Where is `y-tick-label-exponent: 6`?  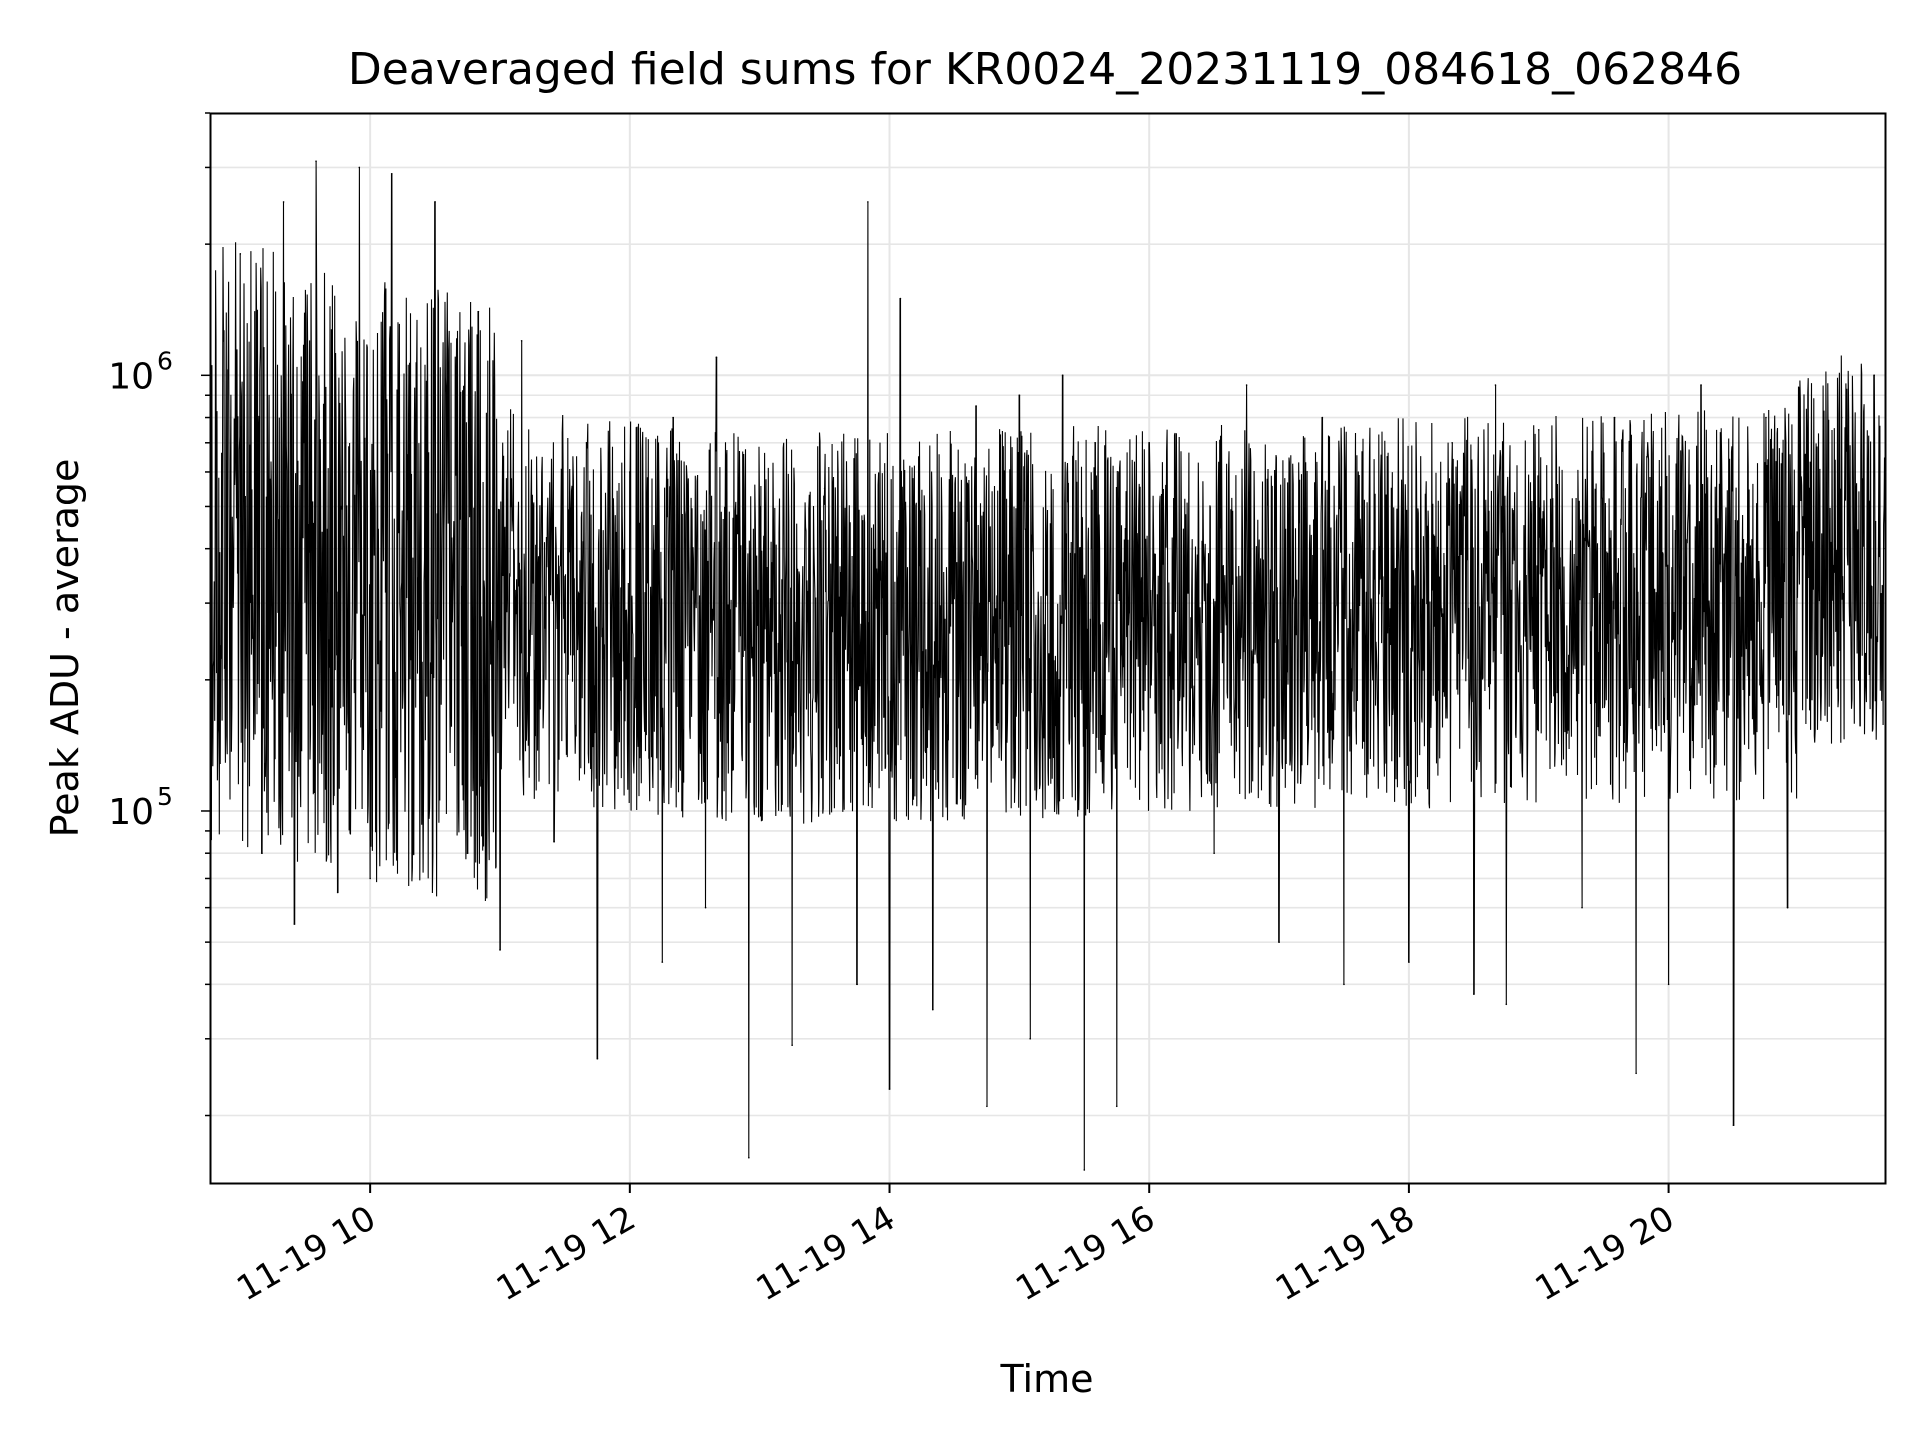
y-tick-label-exponent: 6 is located at coordinates (165, 360).